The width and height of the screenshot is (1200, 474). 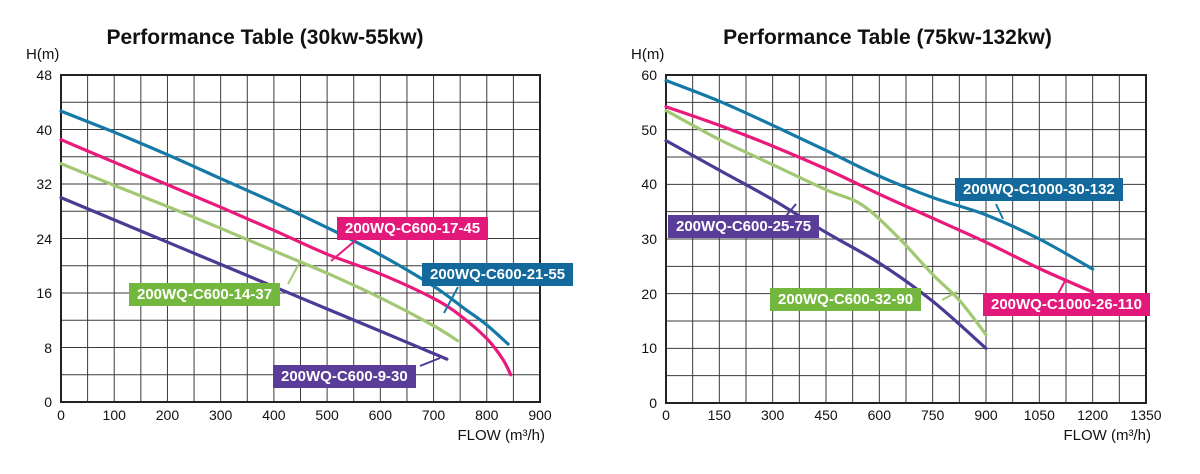 What do you see at coordinates (487, 415) in the screenshot?
I see `x-tick-0-800: 800` at bounding box center [487, 415].